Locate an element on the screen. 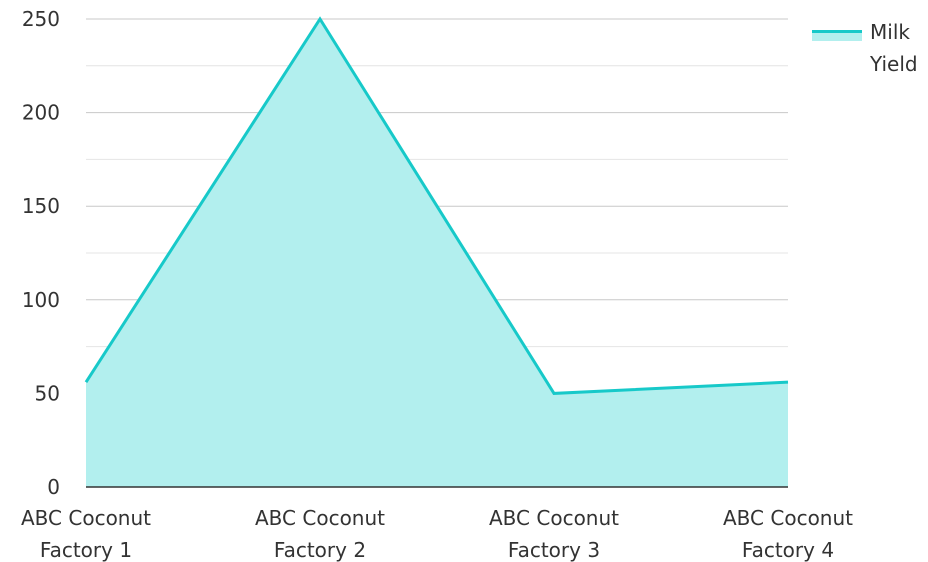 The width and height of the screenshot is (928, 562). legend-label-milk-yield: Milk Yield is located at coordinates (893, 48).